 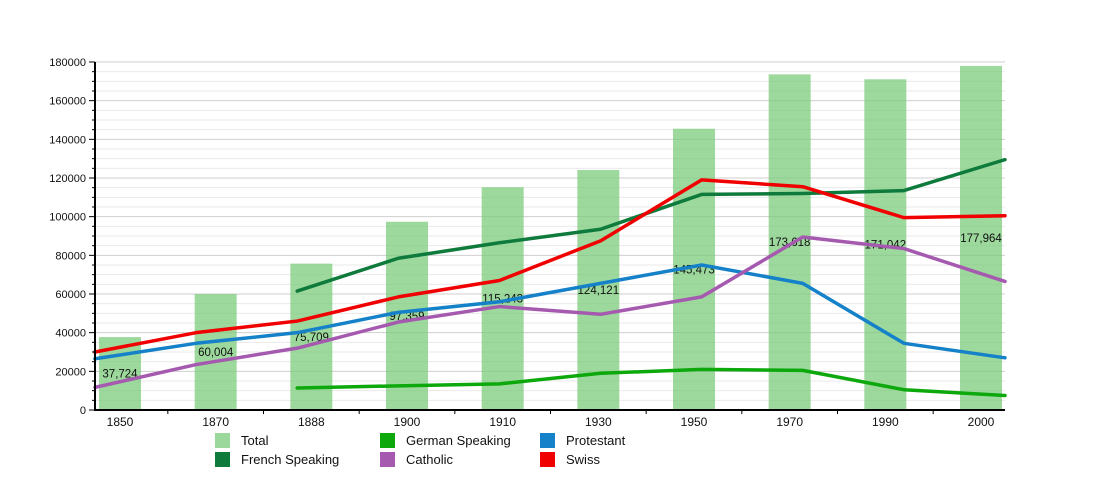 I want to click on legend-label-protestant: Protestant, so click(x=596, y=440).